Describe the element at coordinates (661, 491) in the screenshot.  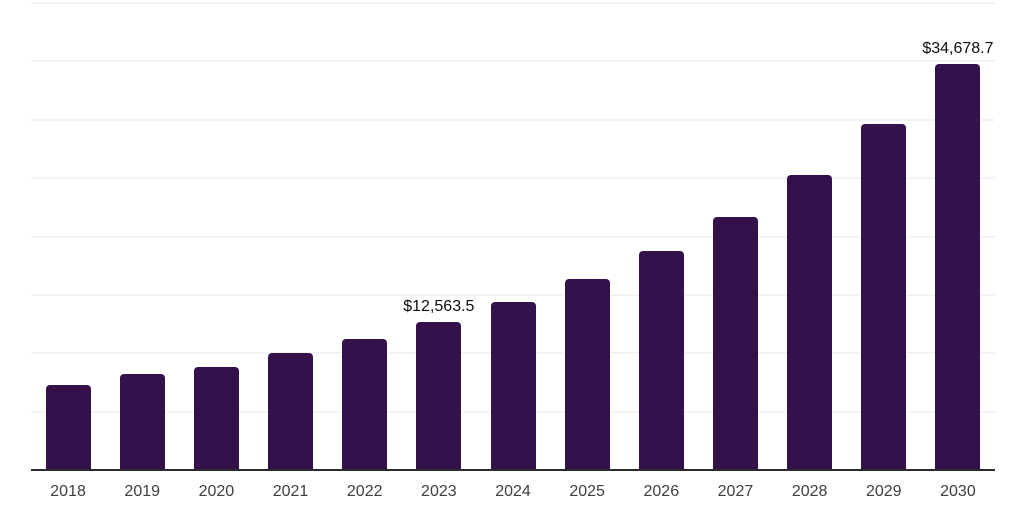
I see `x-tick-label-2026: 2026` at that location.